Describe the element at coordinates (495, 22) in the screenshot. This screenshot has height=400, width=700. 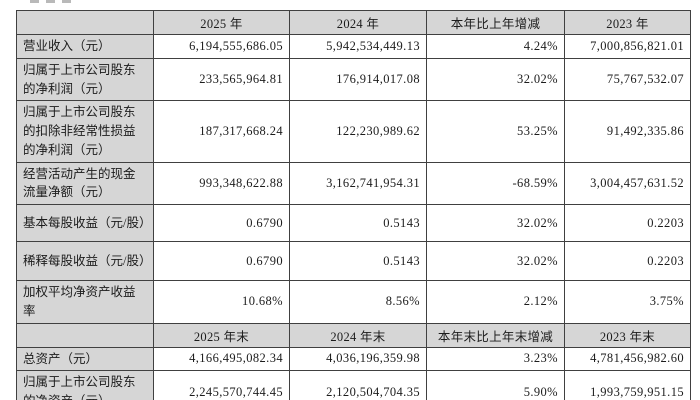
I see `header-yoy-change: 本年比上年增减` at that location.